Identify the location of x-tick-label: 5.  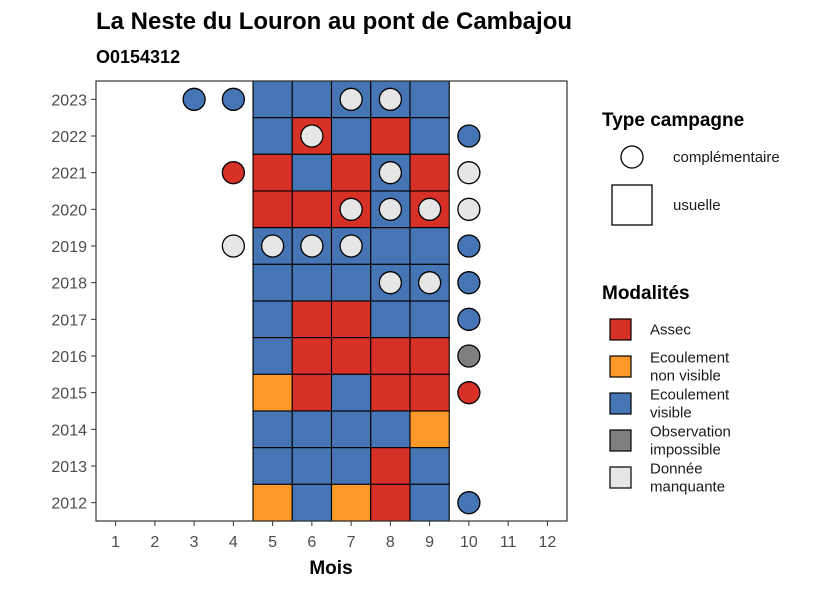
(272, 542).